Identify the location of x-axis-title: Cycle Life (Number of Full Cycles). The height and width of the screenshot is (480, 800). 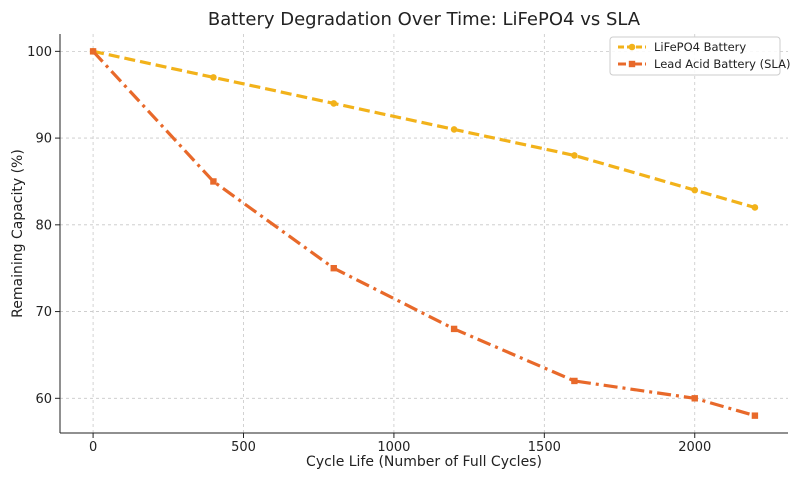
(424, 462).